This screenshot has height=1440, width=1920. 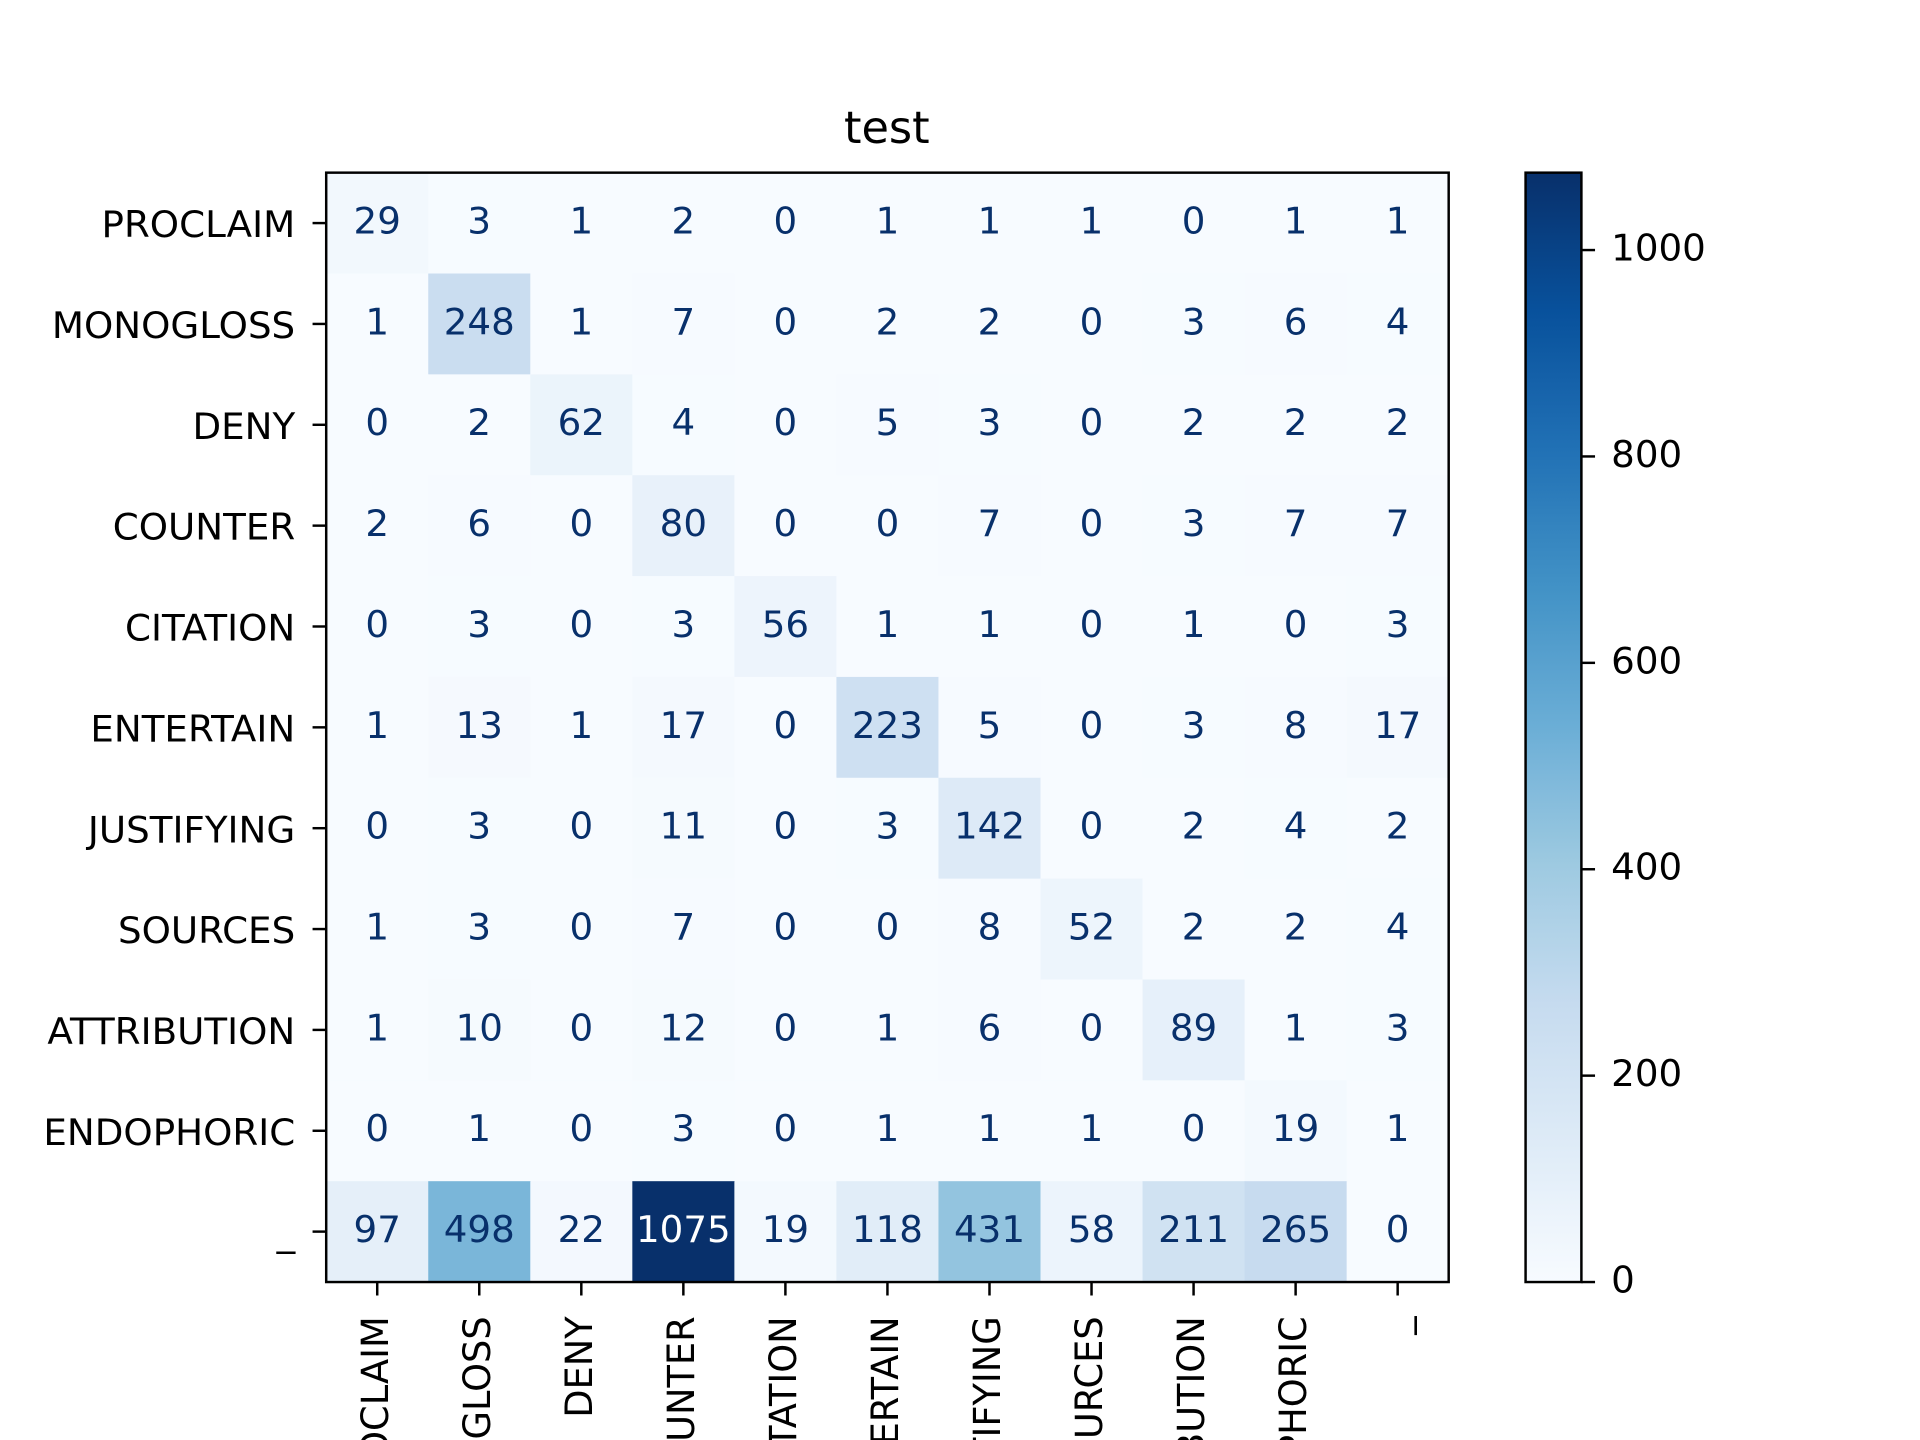 I want to click on cell-label: 13, so click(x=479, y=725).